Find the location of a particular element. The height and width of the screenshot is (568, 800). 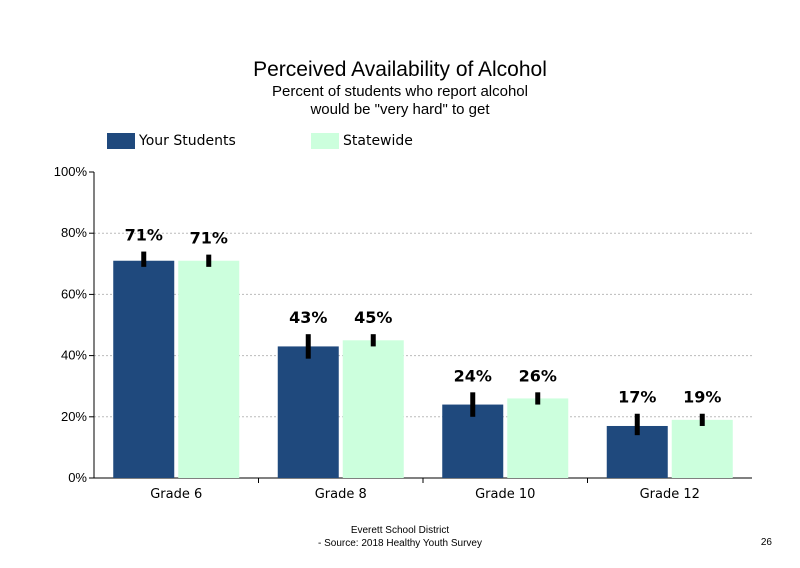

chart-title: Perceived Availability of Alcohol is located at coordinates (400, 69).